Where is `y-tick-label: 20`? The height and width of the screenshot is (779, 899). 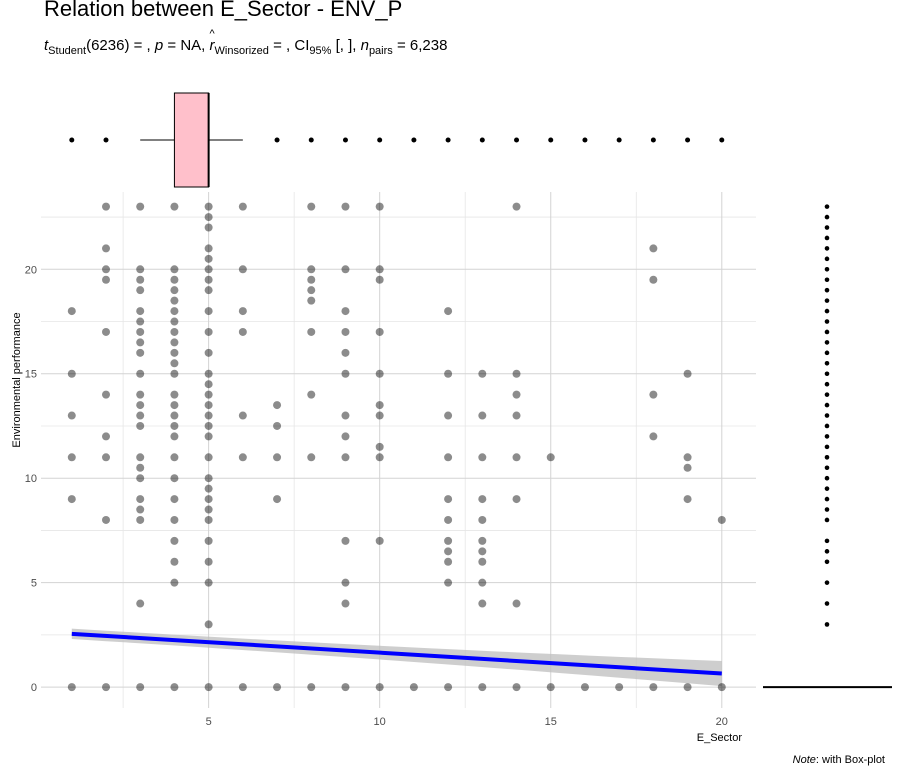
y-tick-label: 20 is located at coordinates (31, 270).